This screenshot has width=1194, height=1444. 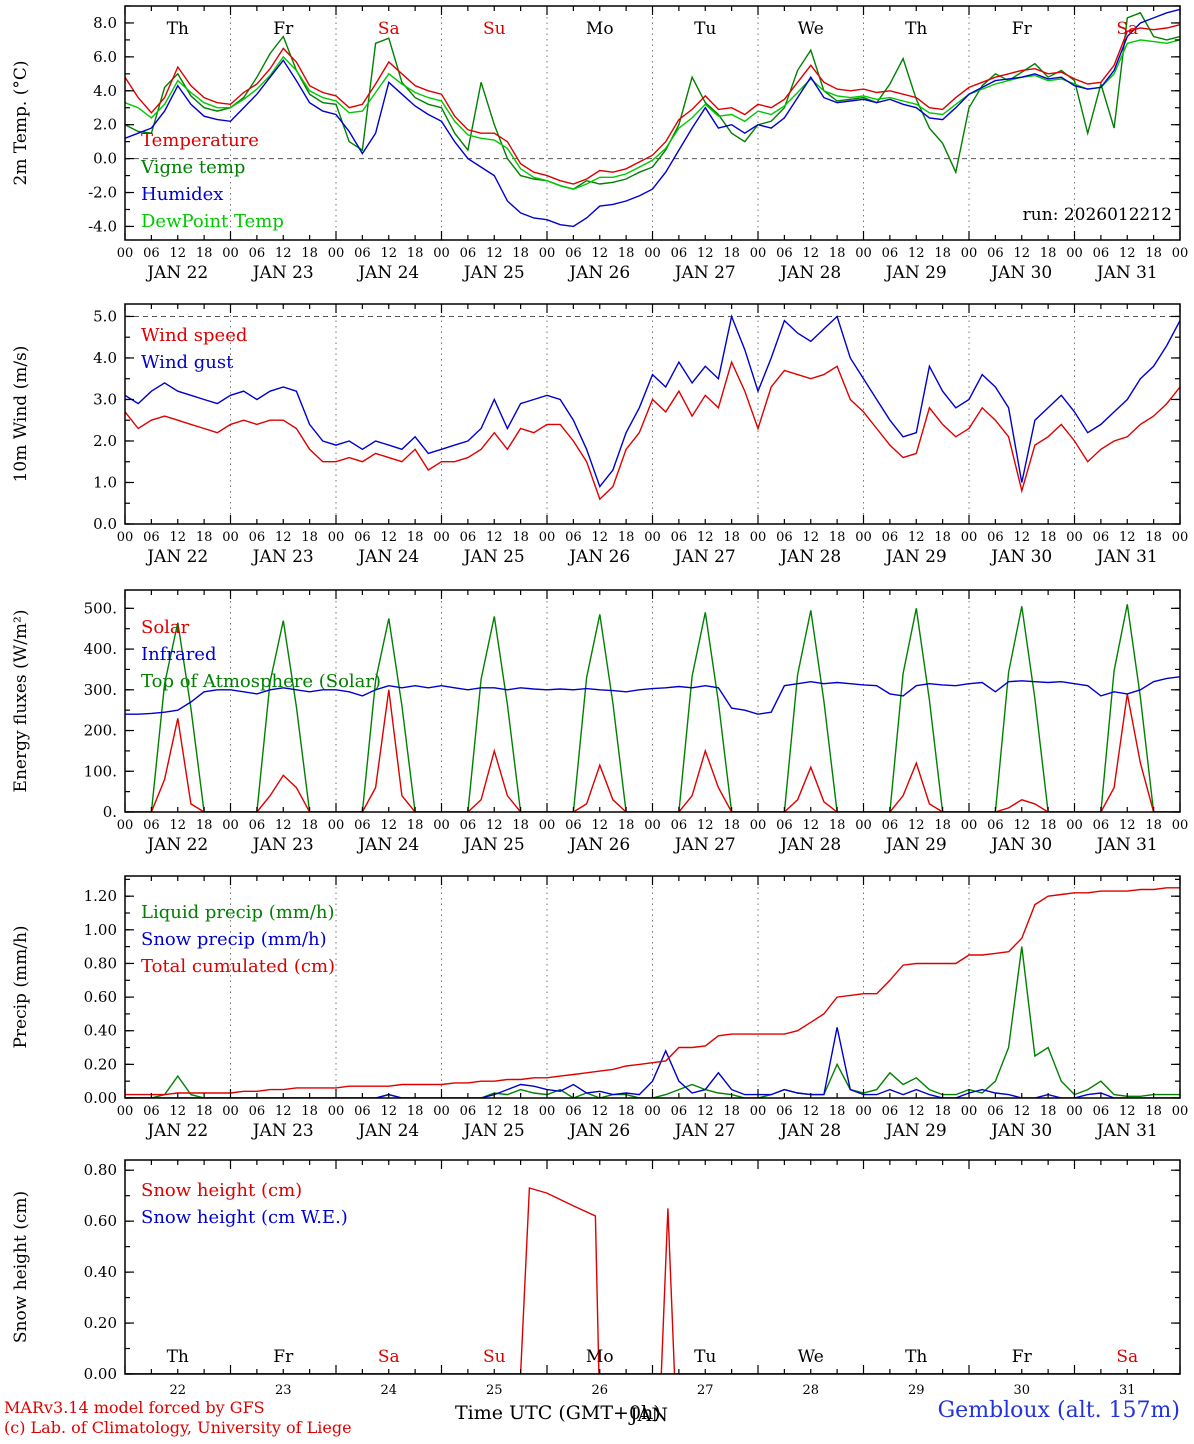 I want to click on series-wind-gust, so click(x=652, y=401).